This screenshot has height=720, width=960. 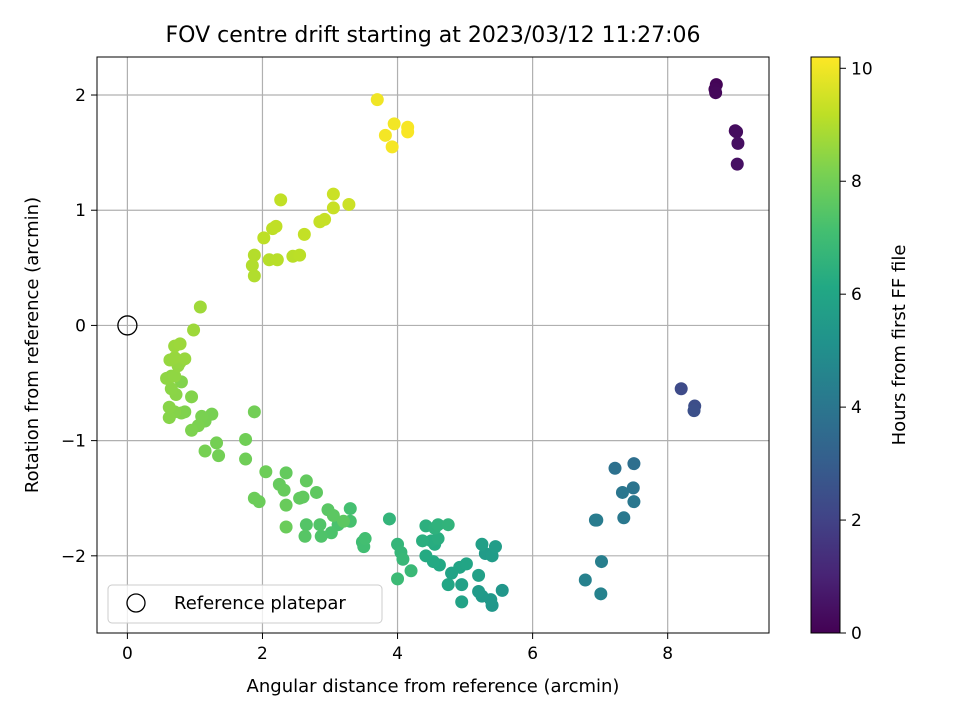 I want to click on reference-marker, so click(x=127, y=325).